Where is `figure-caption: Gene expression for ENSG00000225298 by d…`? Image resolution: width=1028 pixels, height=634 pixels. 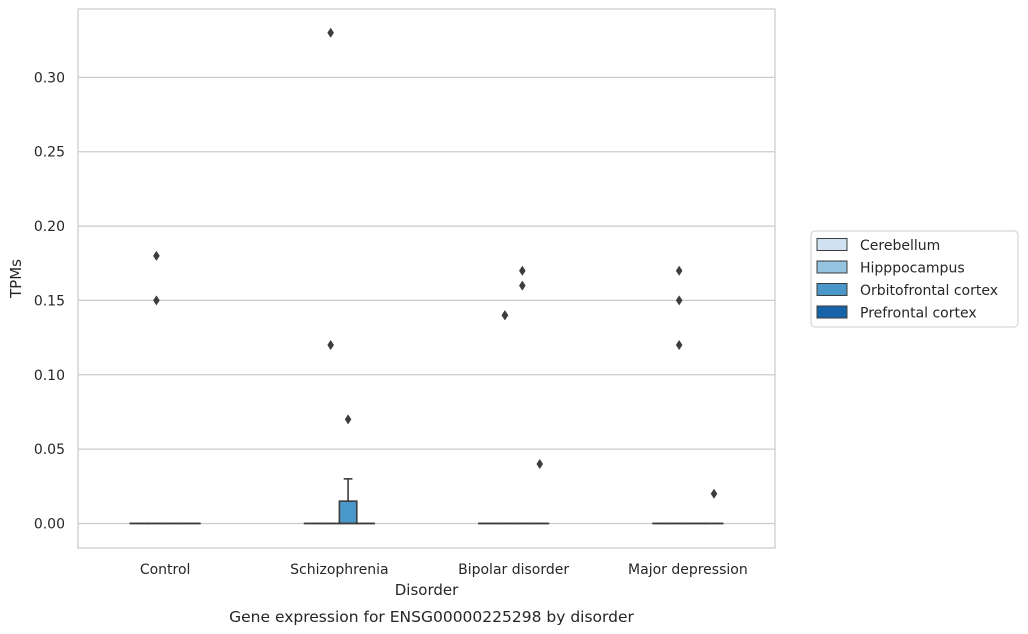 figure-caption: Gene expression for ENSG00000225298 by d… is located at coordinates (431, 617).